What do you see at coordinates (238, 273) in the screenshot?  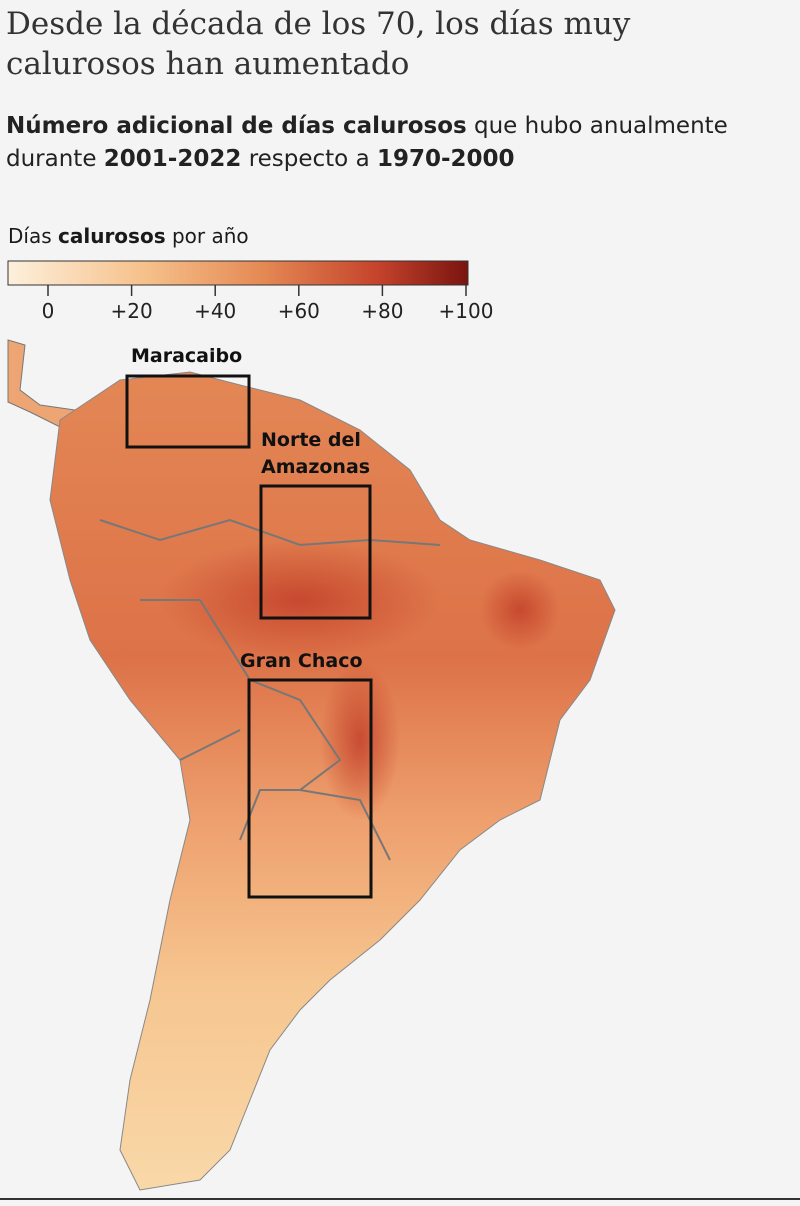 I see `legend-bar` at bounding box center [238, 273].